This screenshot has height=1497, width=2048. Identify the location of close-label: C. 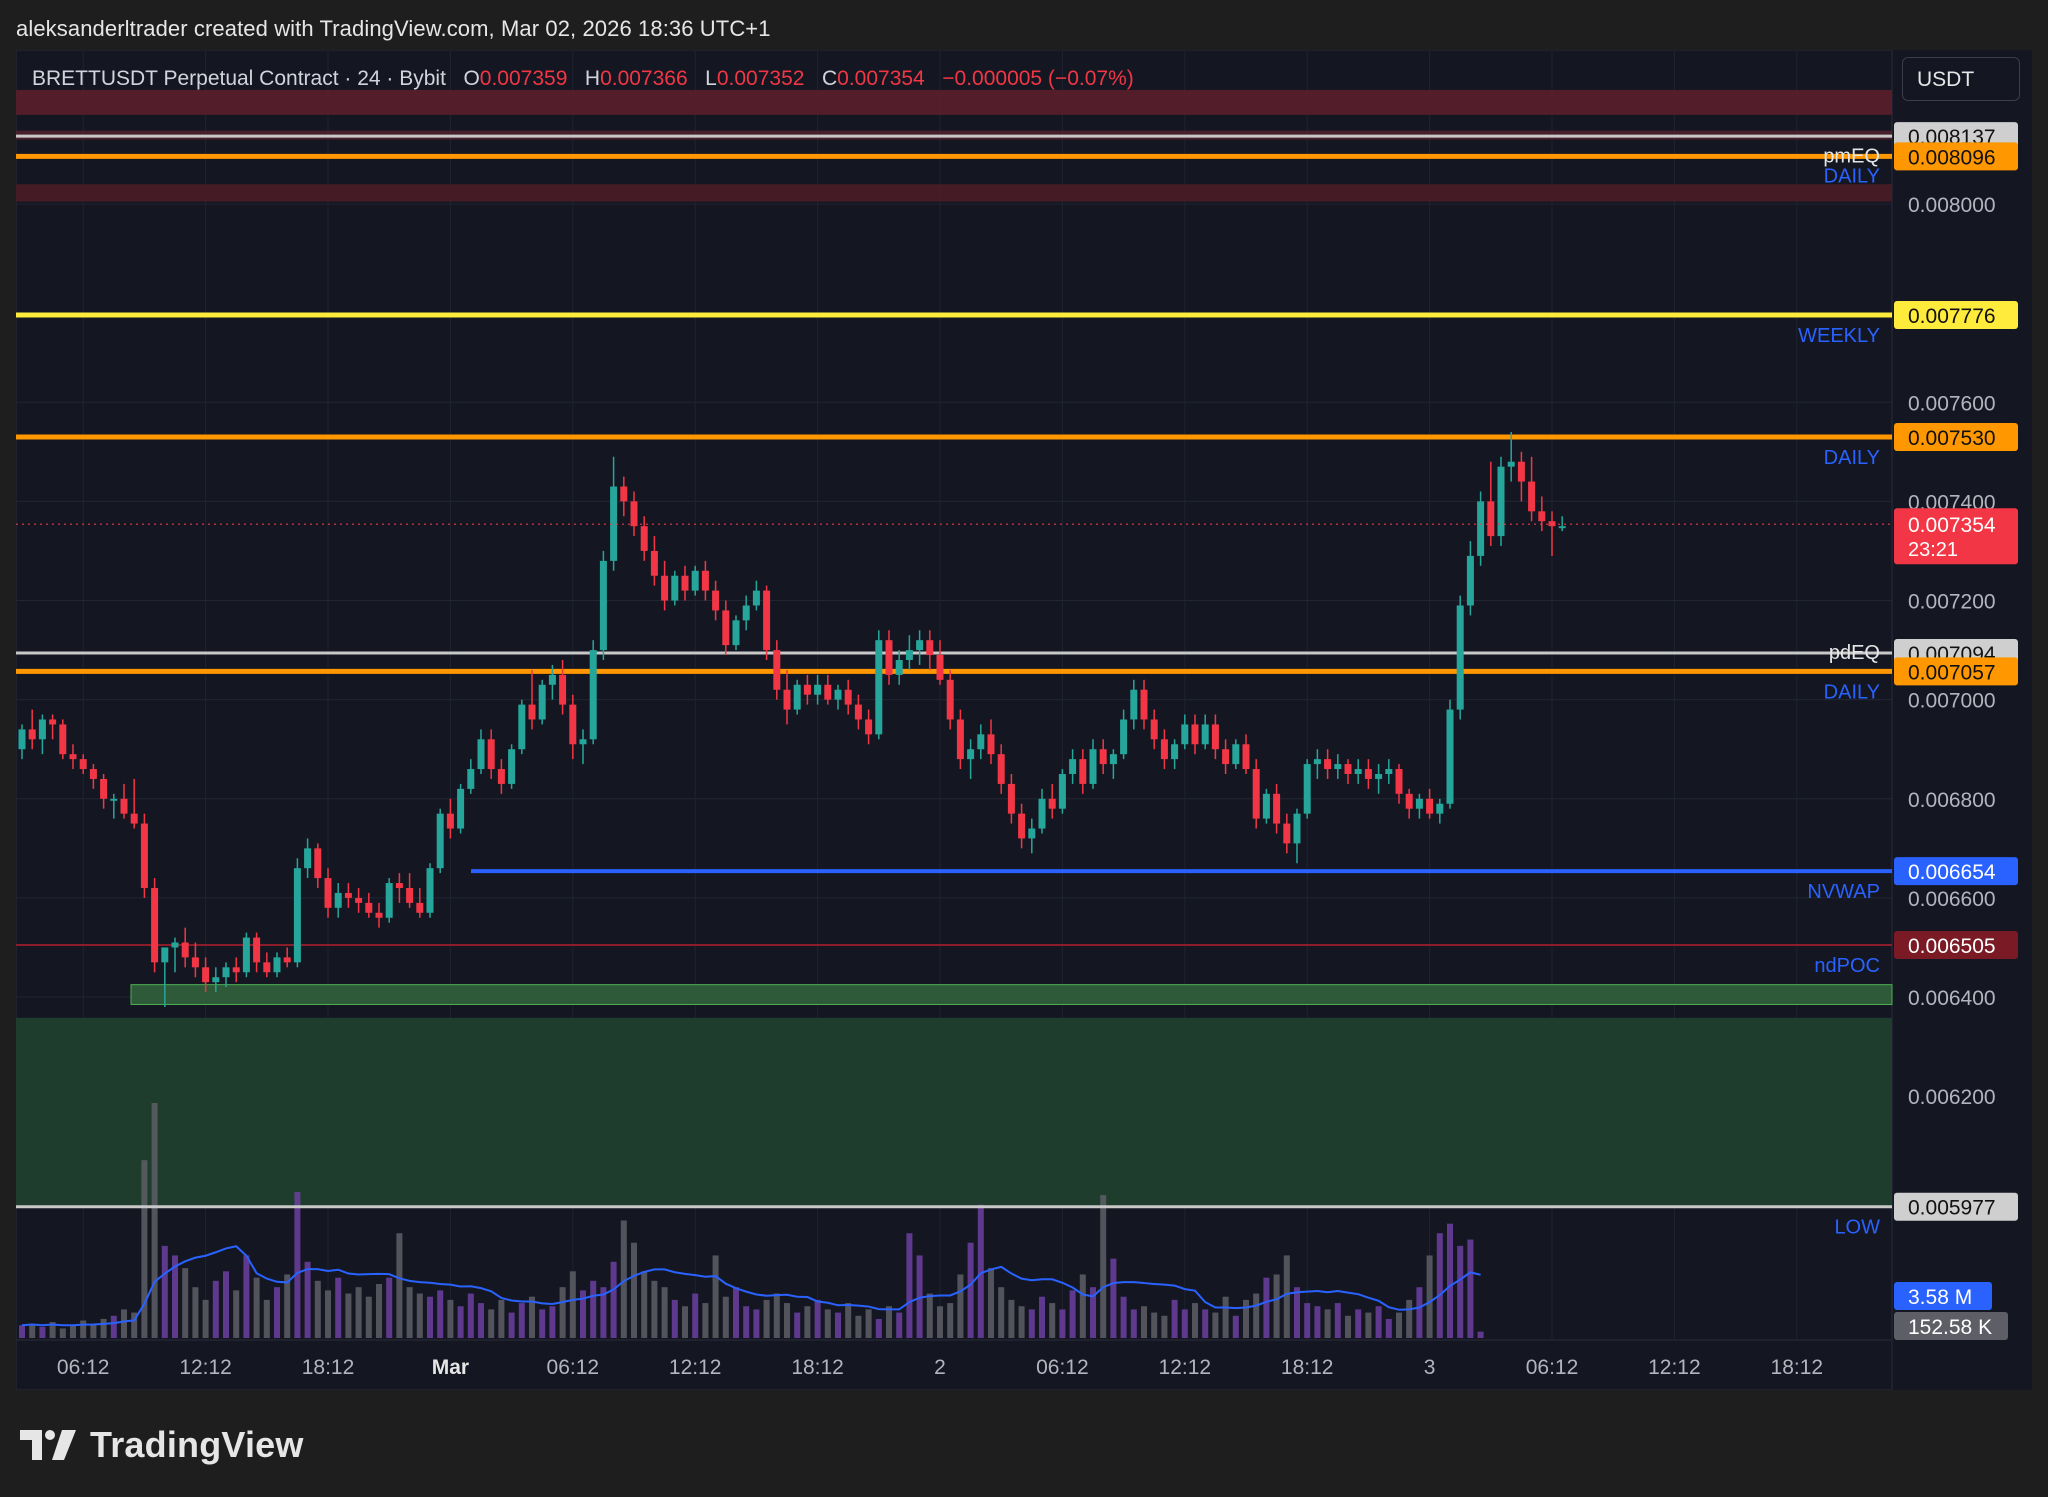
(829, 78).